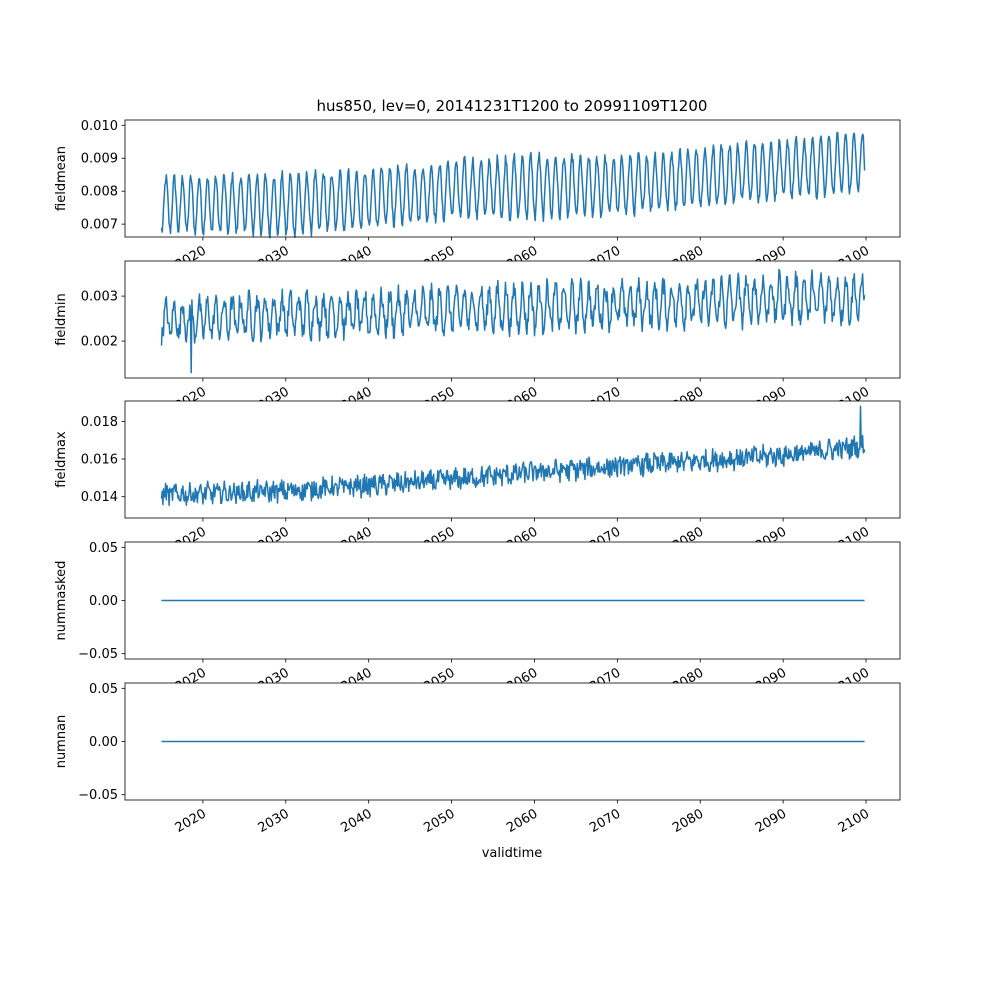 The height and width of the screenshot is (1000, 1000). What do you see at coordinates (61, 459) in the screenshot?
I see `y-axis-label: fieldmax` at bounding box center [61, 459].